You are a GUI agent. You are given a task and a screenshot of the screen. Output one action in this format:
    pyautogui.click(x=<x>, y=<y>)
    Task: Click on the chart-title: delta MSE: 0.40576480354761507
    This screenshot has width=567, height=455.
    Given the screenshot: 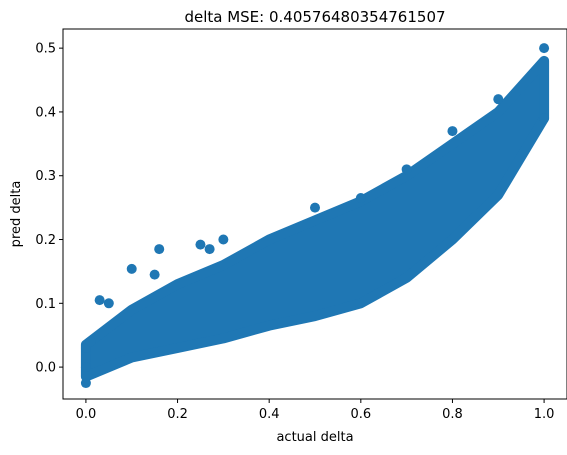 What is the action you would take?
    pyautogui.click(x=314, y=17)
    